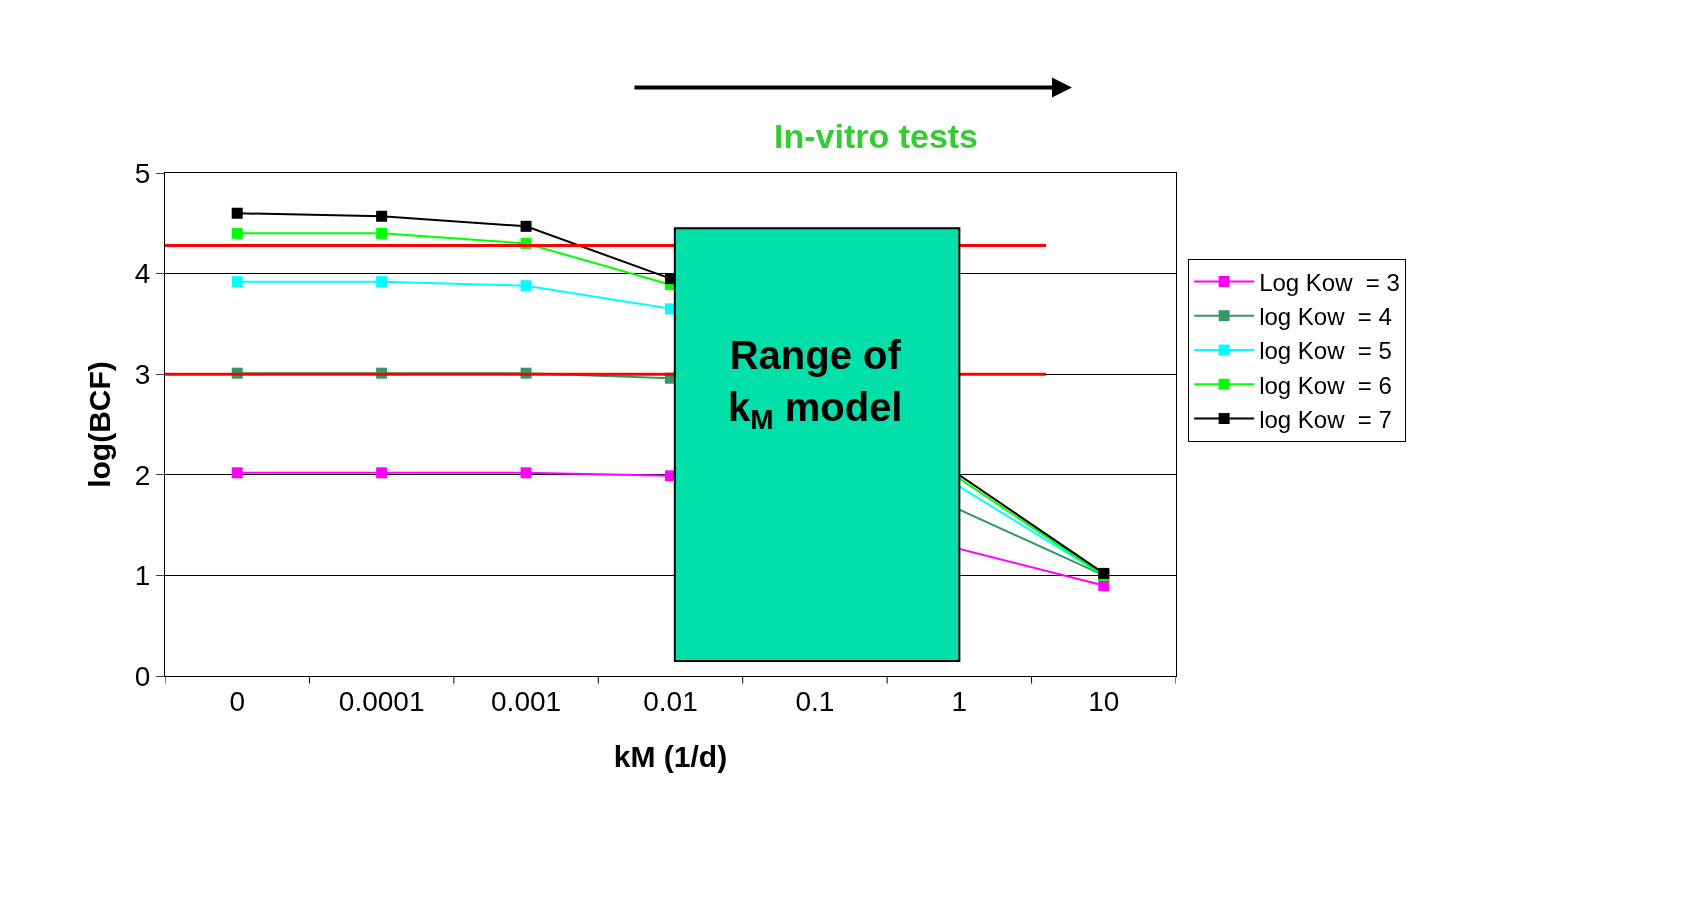 The width and height of the screenshot is (1694, 899). Describe the element at coordinates (142, 274) in the screenshot. I see `y-tick-label: 4` at that location.